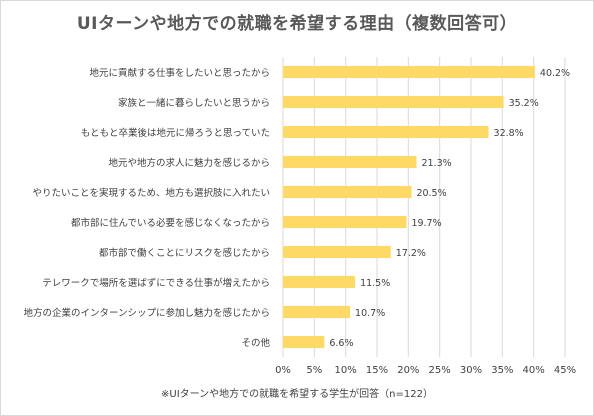  Describe the element at coordinates (189, 163) in the screenshot. I see `category-label: 地元や地方の求人に魅力を感じるから` at that location.